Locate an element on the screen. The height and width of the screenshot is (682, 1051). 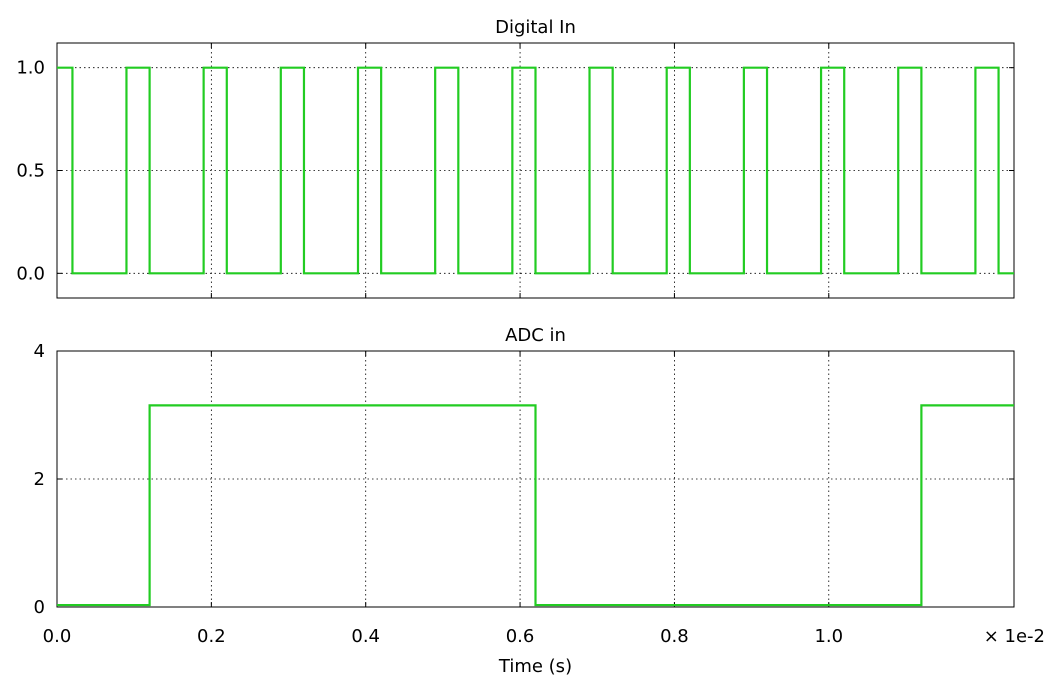
y-tick-label: 2 is located at coordinates (39, 479).